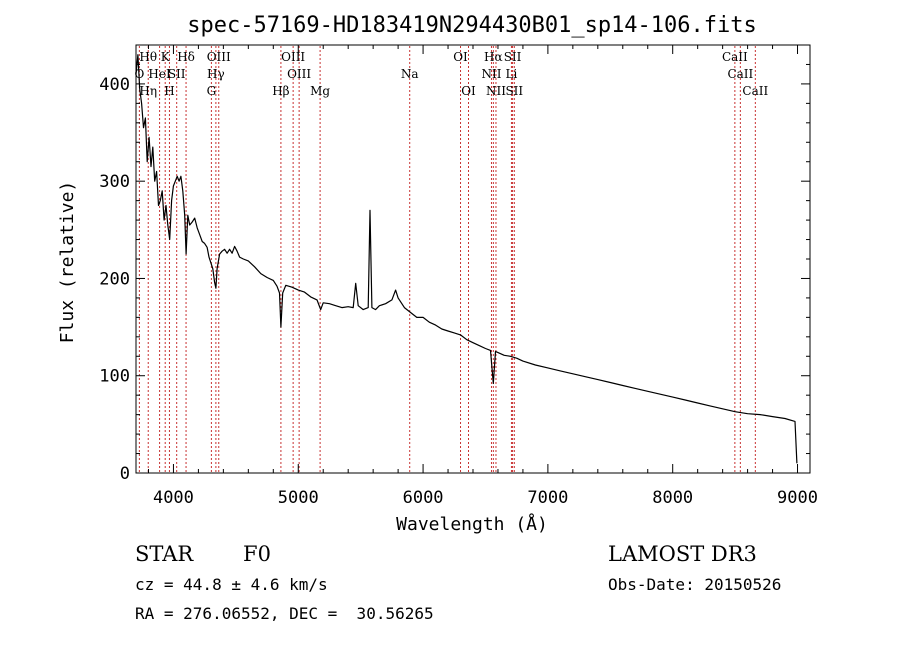  What do you see at coordinates (148, 57) in the screenshot?
I see `line-marker-label: Hθ` at bounding box center [148, 57].